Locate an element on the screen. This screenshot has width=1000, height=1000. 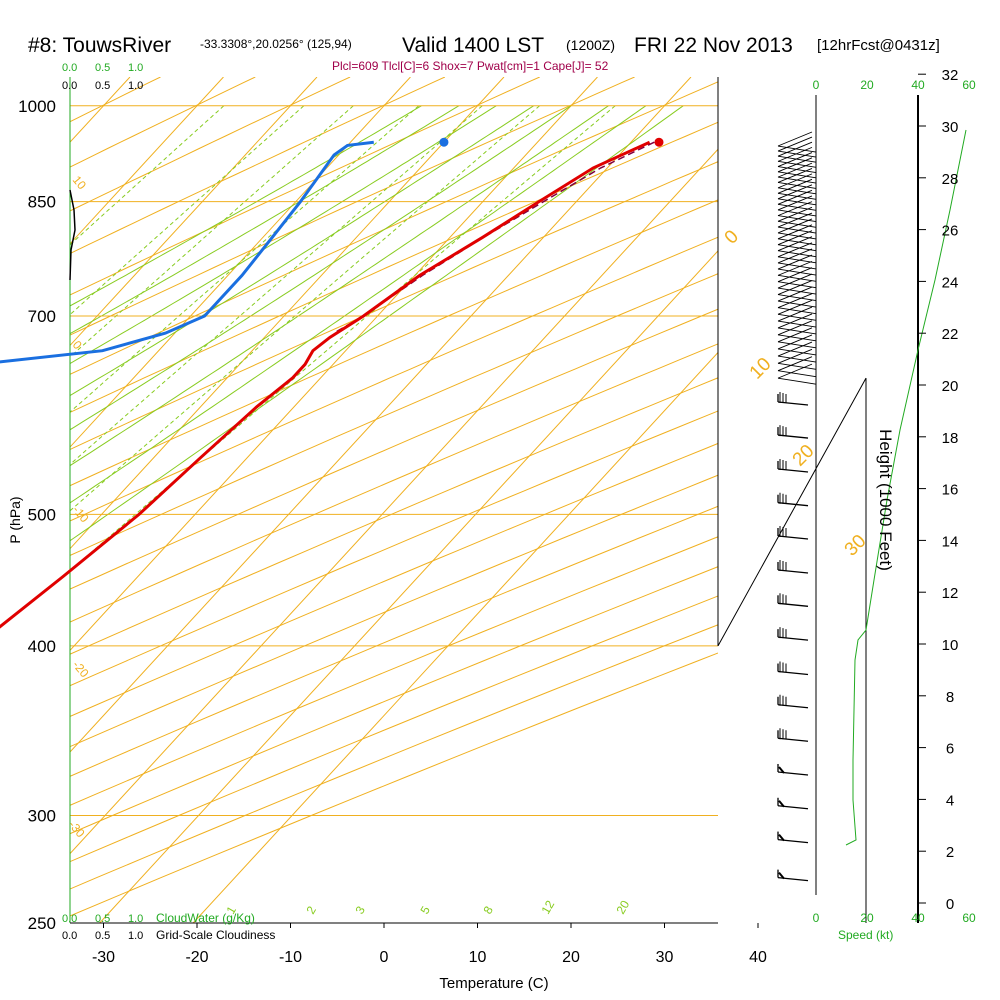
dewpoint-curve is located at coordinates (187, 252).